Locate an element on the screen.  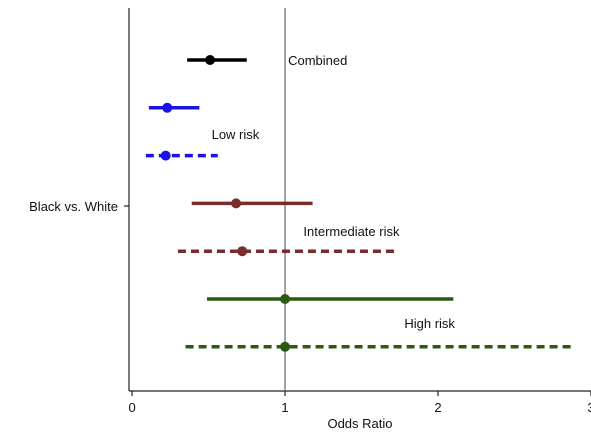
x-tick-label: 2 is located at coordinates (437, 407).